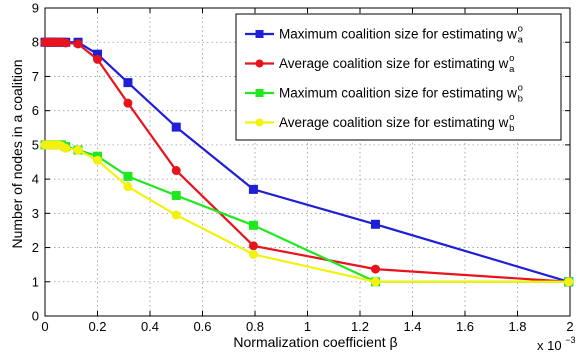 Image resolution: width=587 pixels, height=358 pixels. I want to click on y-tick-label: 1, so click(35, 281).